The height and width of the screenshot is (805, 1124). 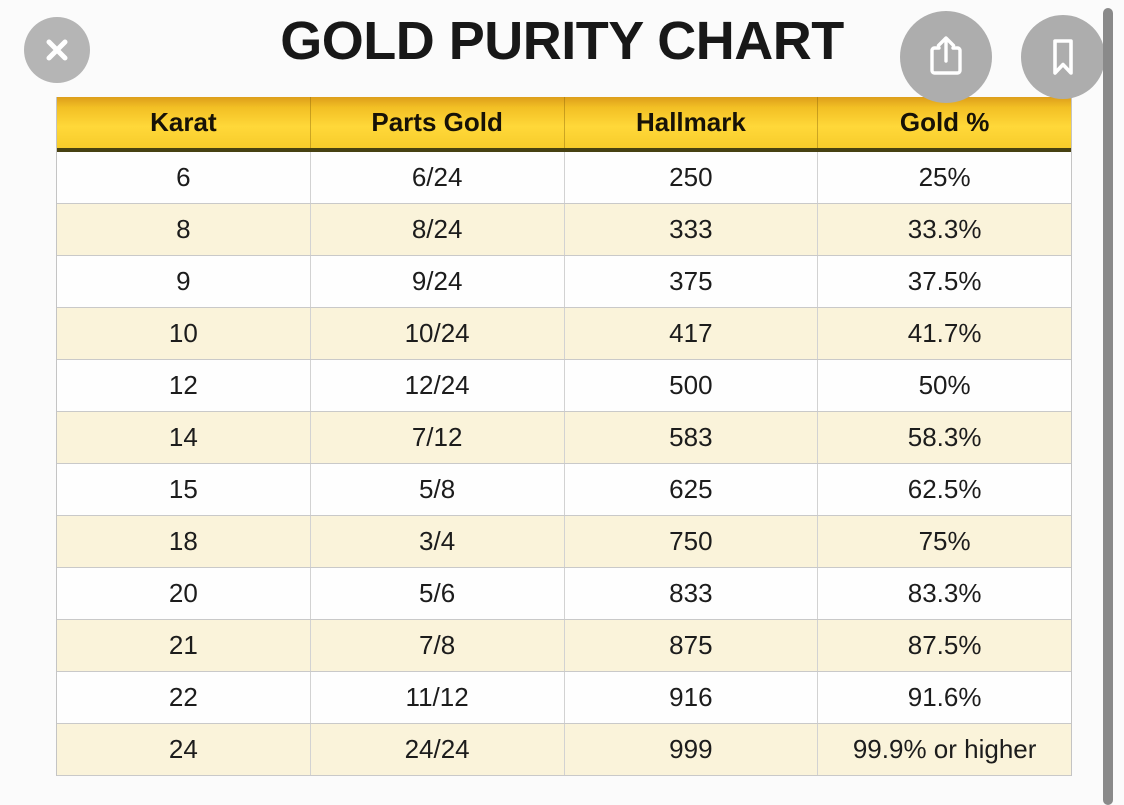 I want to click on share-button, so click(x=946, y=57).